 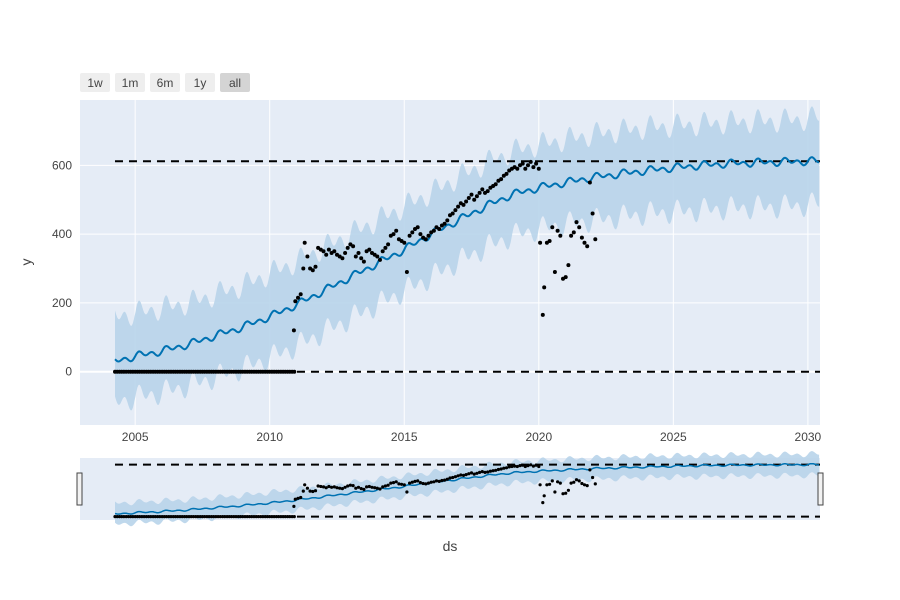 I want to click on range-selector: 1w 1m 6m 1y all, so click(x=165, y=82).